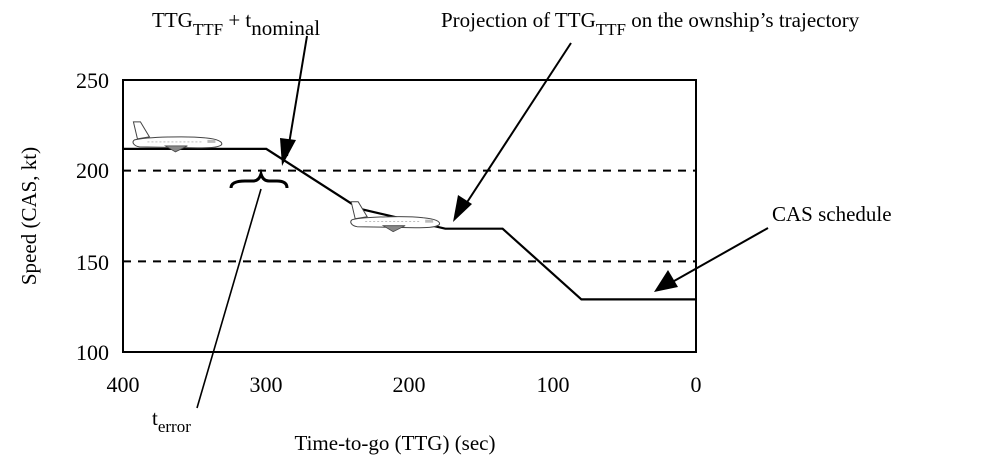  Describe the element at coordinates (259, 178) in the screenshot. I see `t-error-brace` at that location.